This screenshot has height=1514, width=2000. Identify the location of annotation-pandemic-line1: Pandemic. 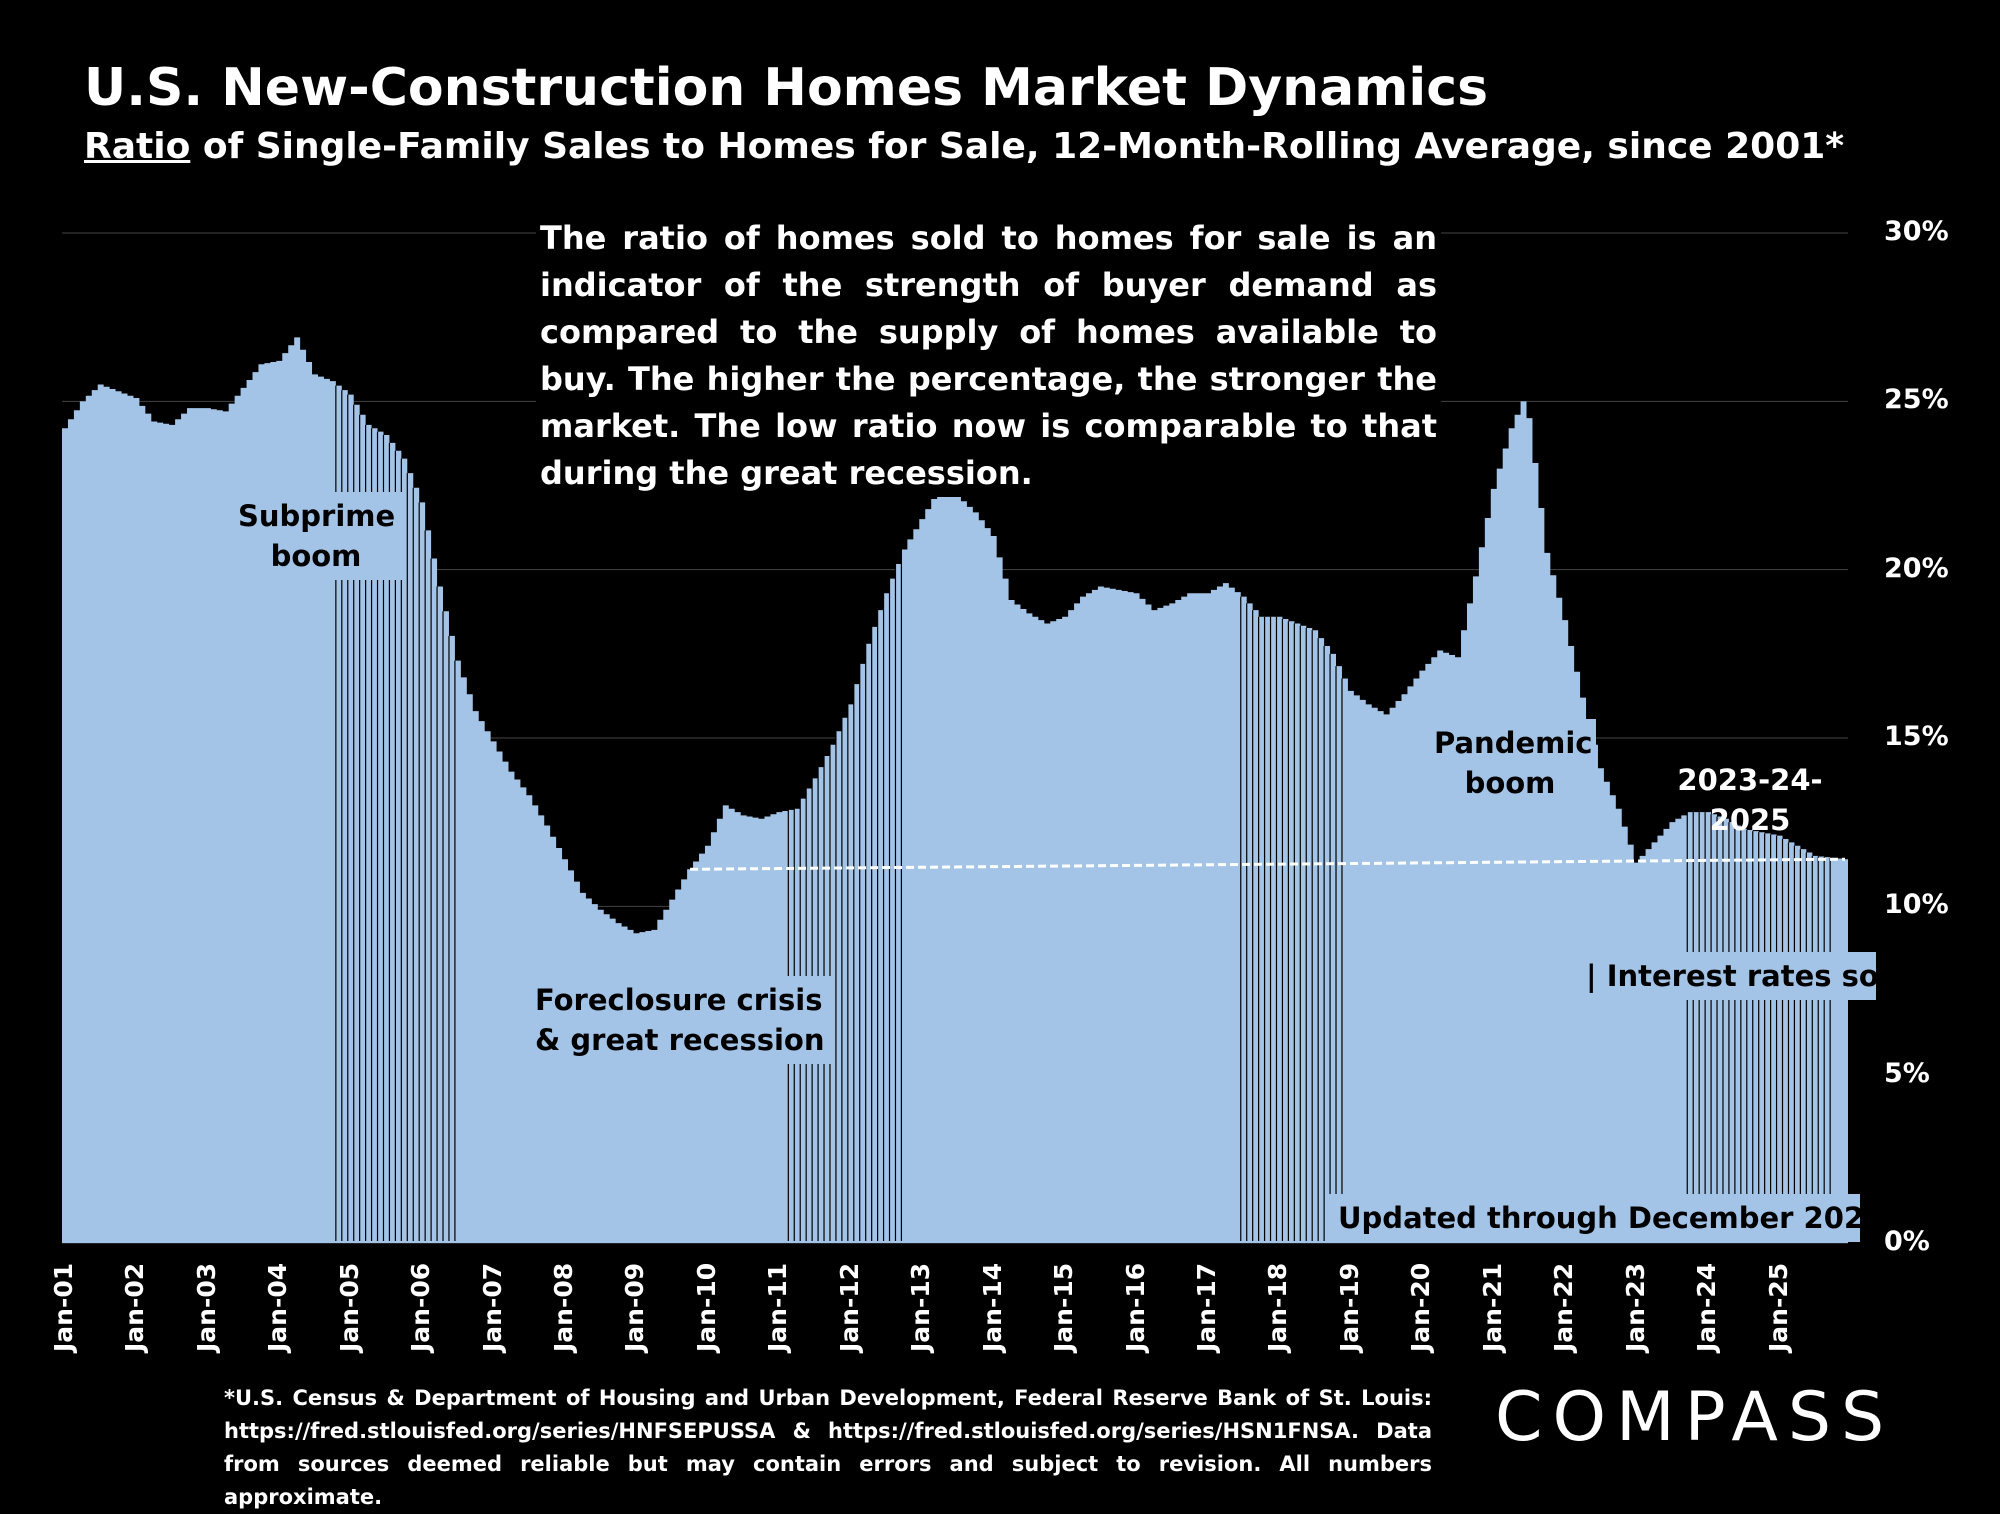
(1513, 743).